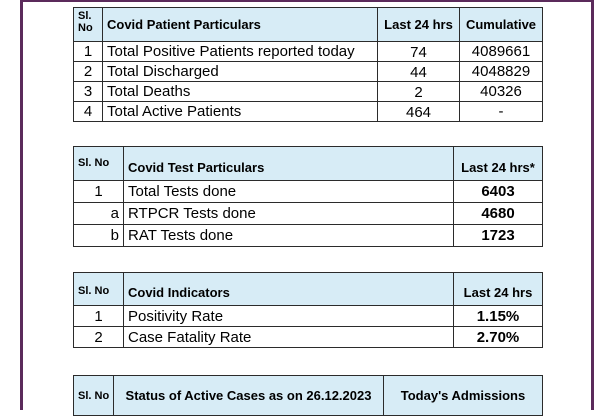 Image resolution: width=615 pixels, height=416 pixels. I want to click on particulars-header: Covid Test Particulars, so click(288, 163).